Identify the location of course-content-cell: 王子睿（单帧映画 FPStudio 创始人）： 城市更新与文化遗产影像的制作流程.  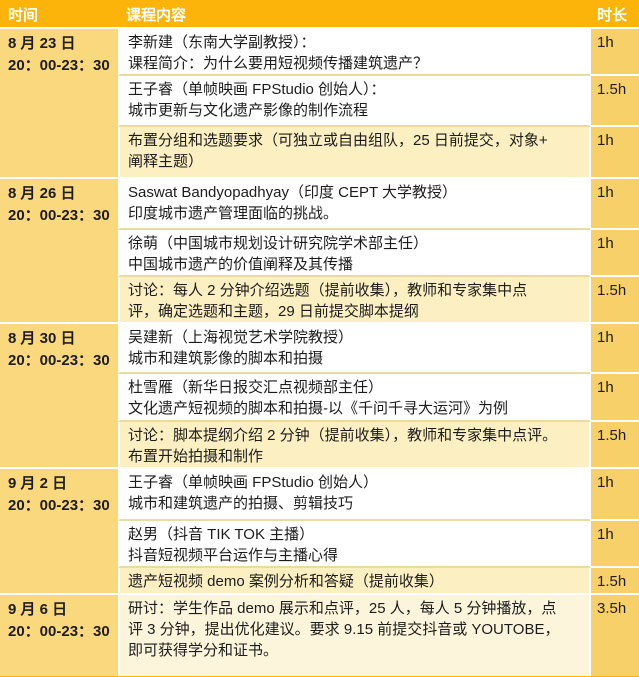
(354, 101).